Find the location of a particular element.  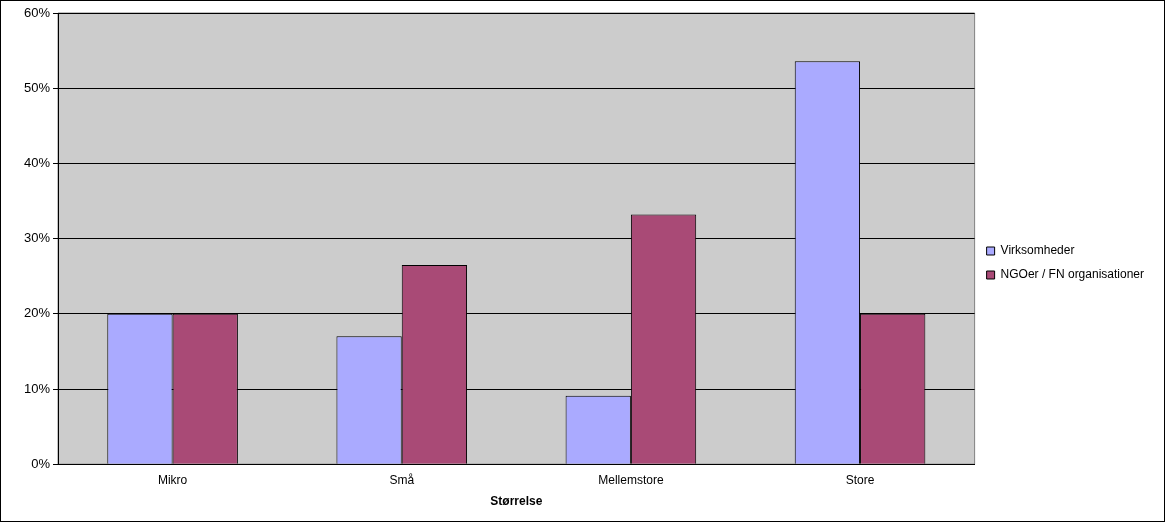

legend-label: Virksomheder is located at coordinates (1037, 250).